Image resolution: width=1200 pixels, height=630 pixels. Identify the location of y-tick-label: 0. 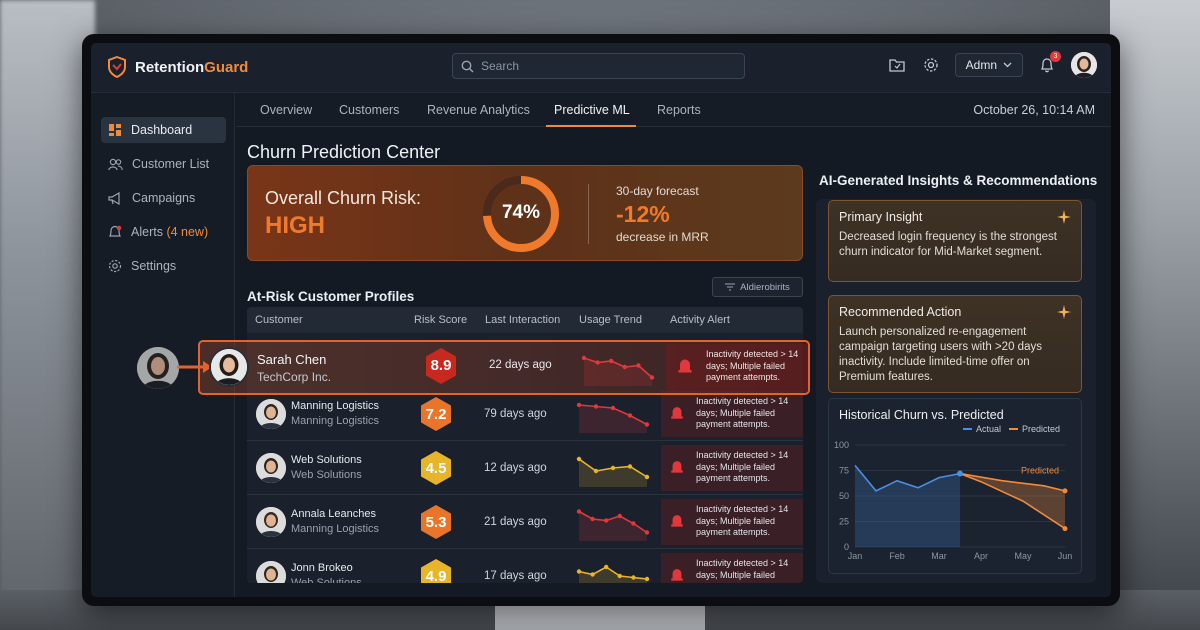
(846, 547).